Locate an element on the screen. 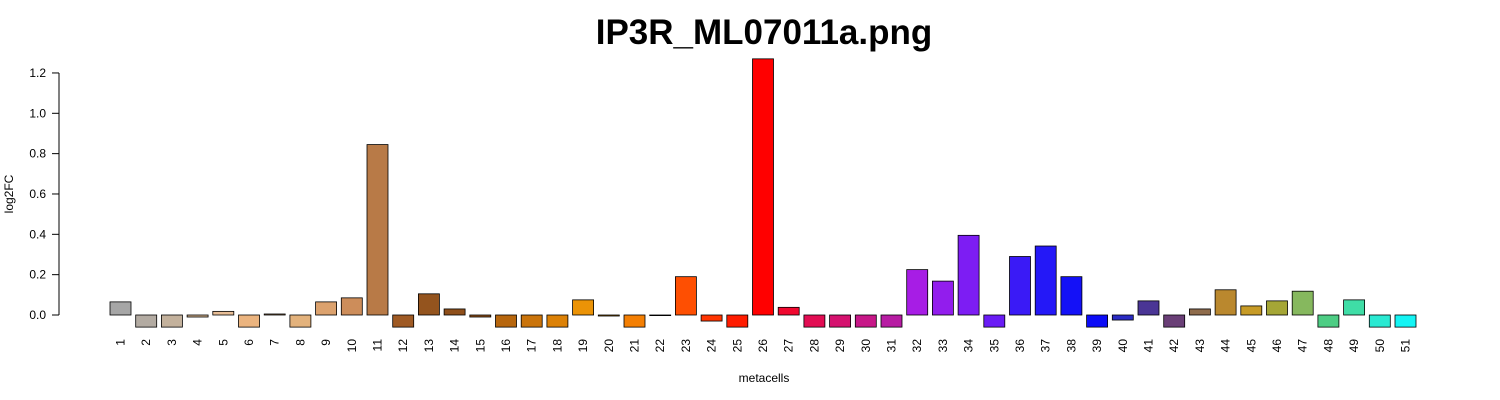 This screenshot has height=400, width=1500. x-tick-label: 35 is located at coordinates (994, 346).